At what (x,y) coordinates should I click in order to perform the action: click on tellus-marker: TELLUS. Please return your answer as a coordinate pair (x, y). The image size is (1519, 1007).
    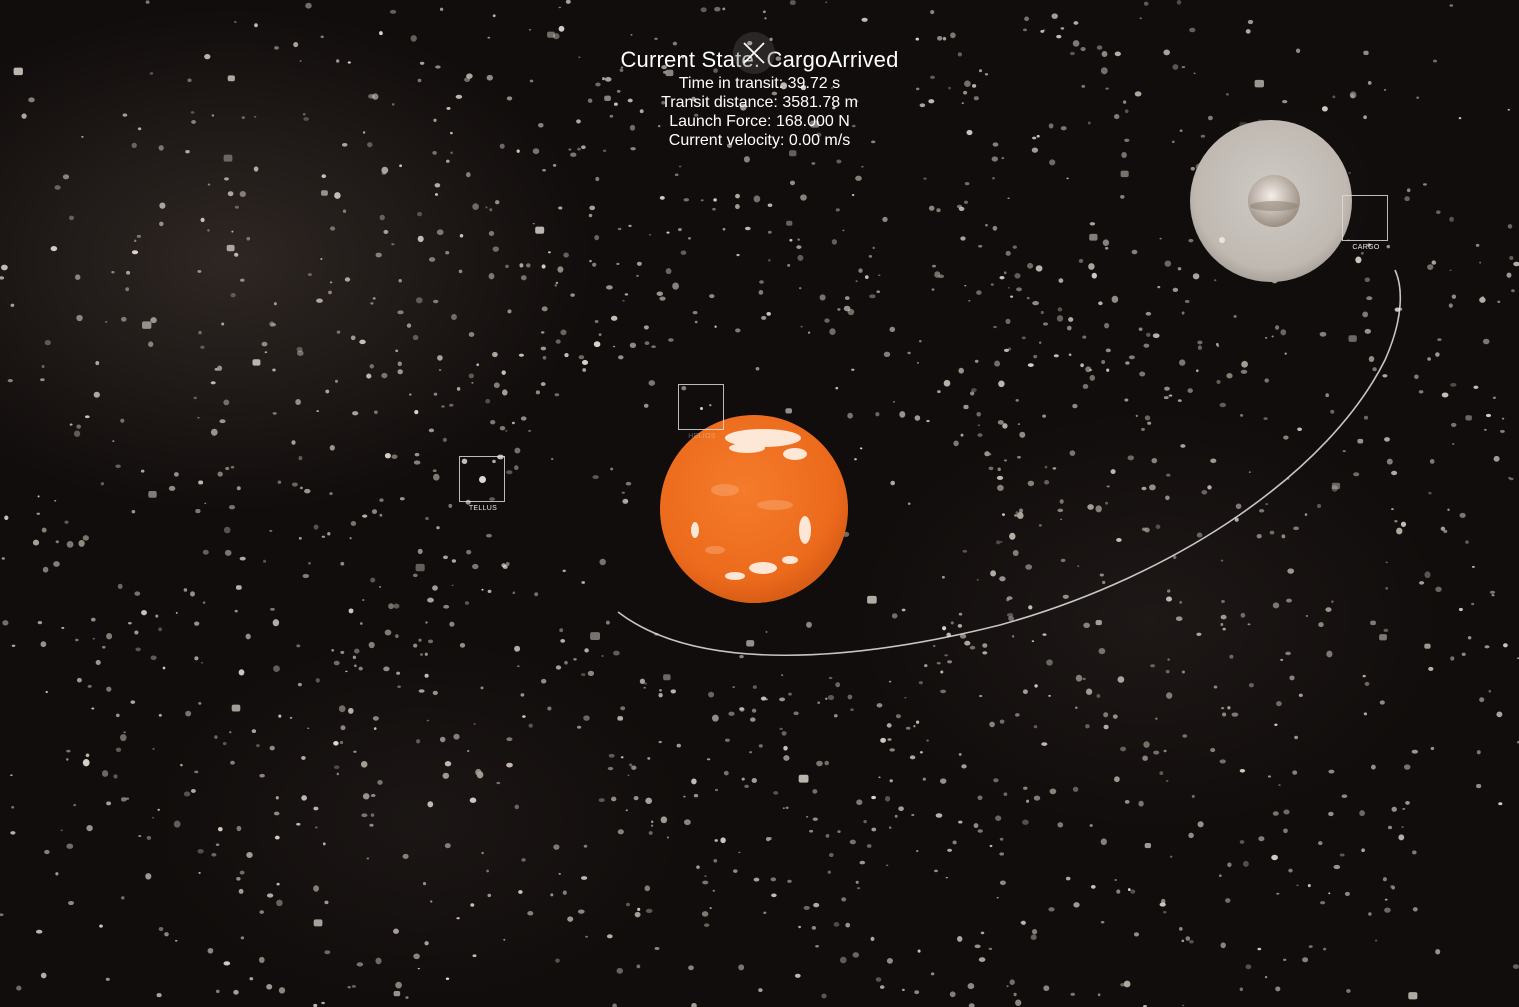
    Looking at the image, I should click on (482, 484).